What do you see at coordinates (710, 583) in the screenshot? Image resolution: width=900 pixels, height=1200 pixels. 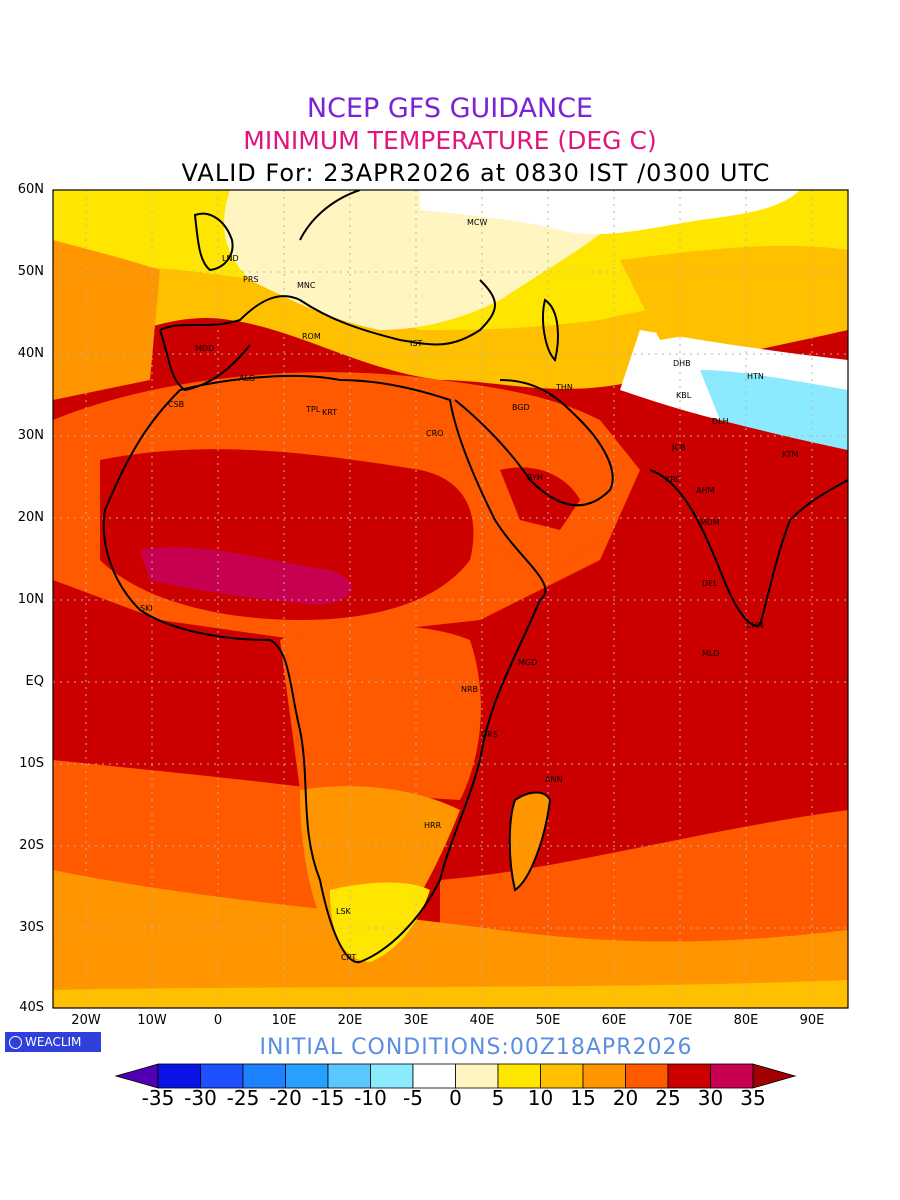 I see `city-label: DEL` at bounding box center [710, 583].